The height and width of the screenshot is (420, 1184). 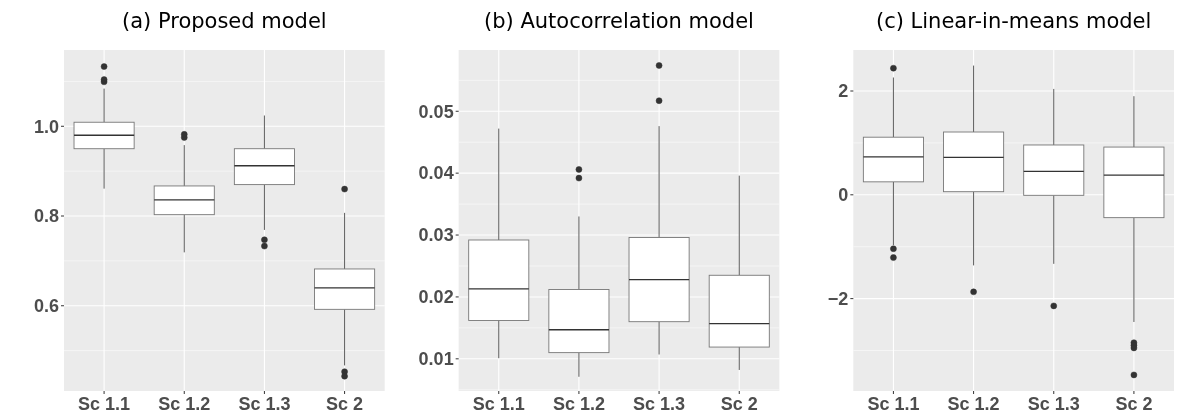 I want to click on chart-title: (a) Proposed model, so click(x=224, y=21).